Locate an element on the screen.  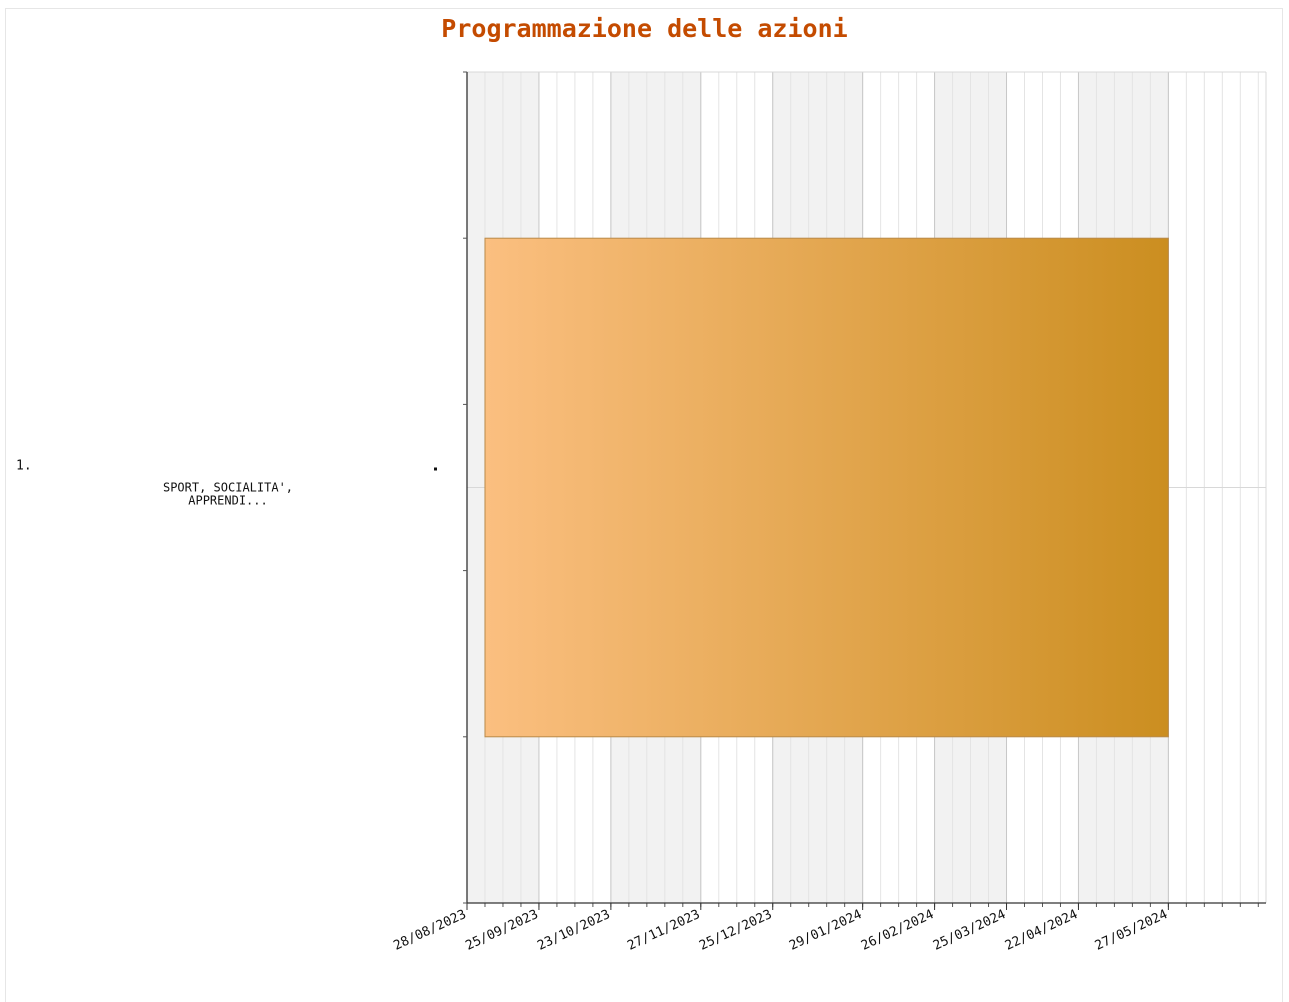
x-tick-label: 27/11/2023 is located at coordinates (663, 930).